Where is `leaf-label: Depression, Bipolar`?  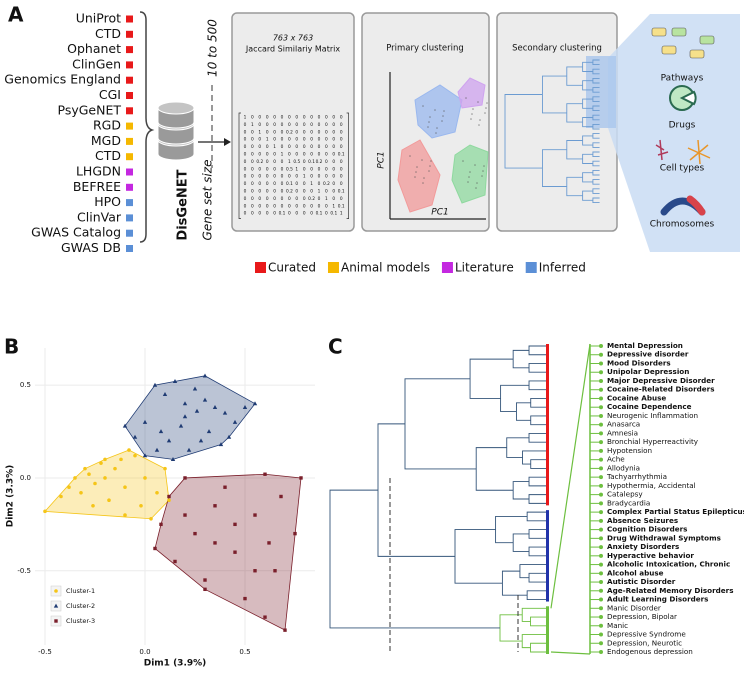
leaf-label: Depression, Bipolar is located at coordinates (642, 616).